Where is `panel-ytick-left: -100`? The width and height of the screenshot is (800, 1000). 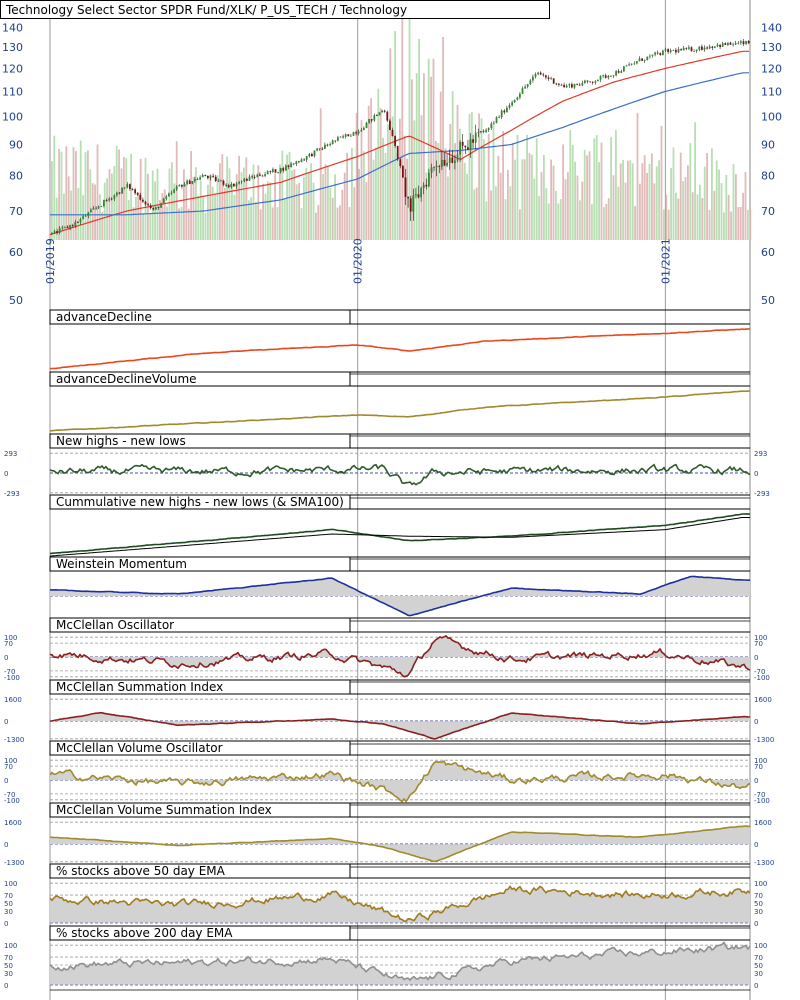
panel-ytick-left: -100 is located at coordinates (12, 678).